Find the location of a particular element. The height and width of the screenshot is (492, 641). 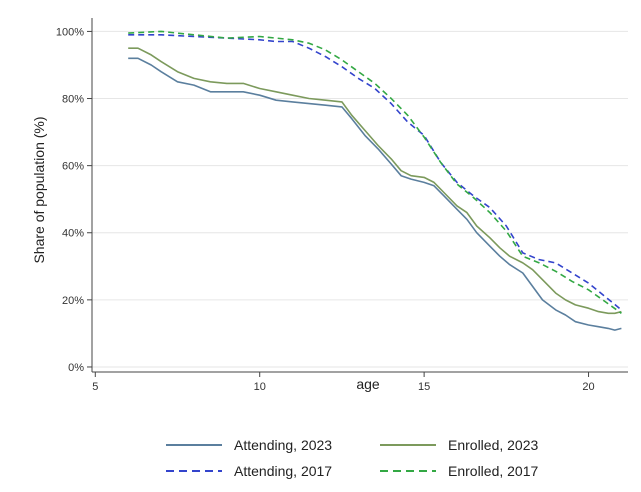

y-tick-label-2: 40% is located at coordinates (73, 234).